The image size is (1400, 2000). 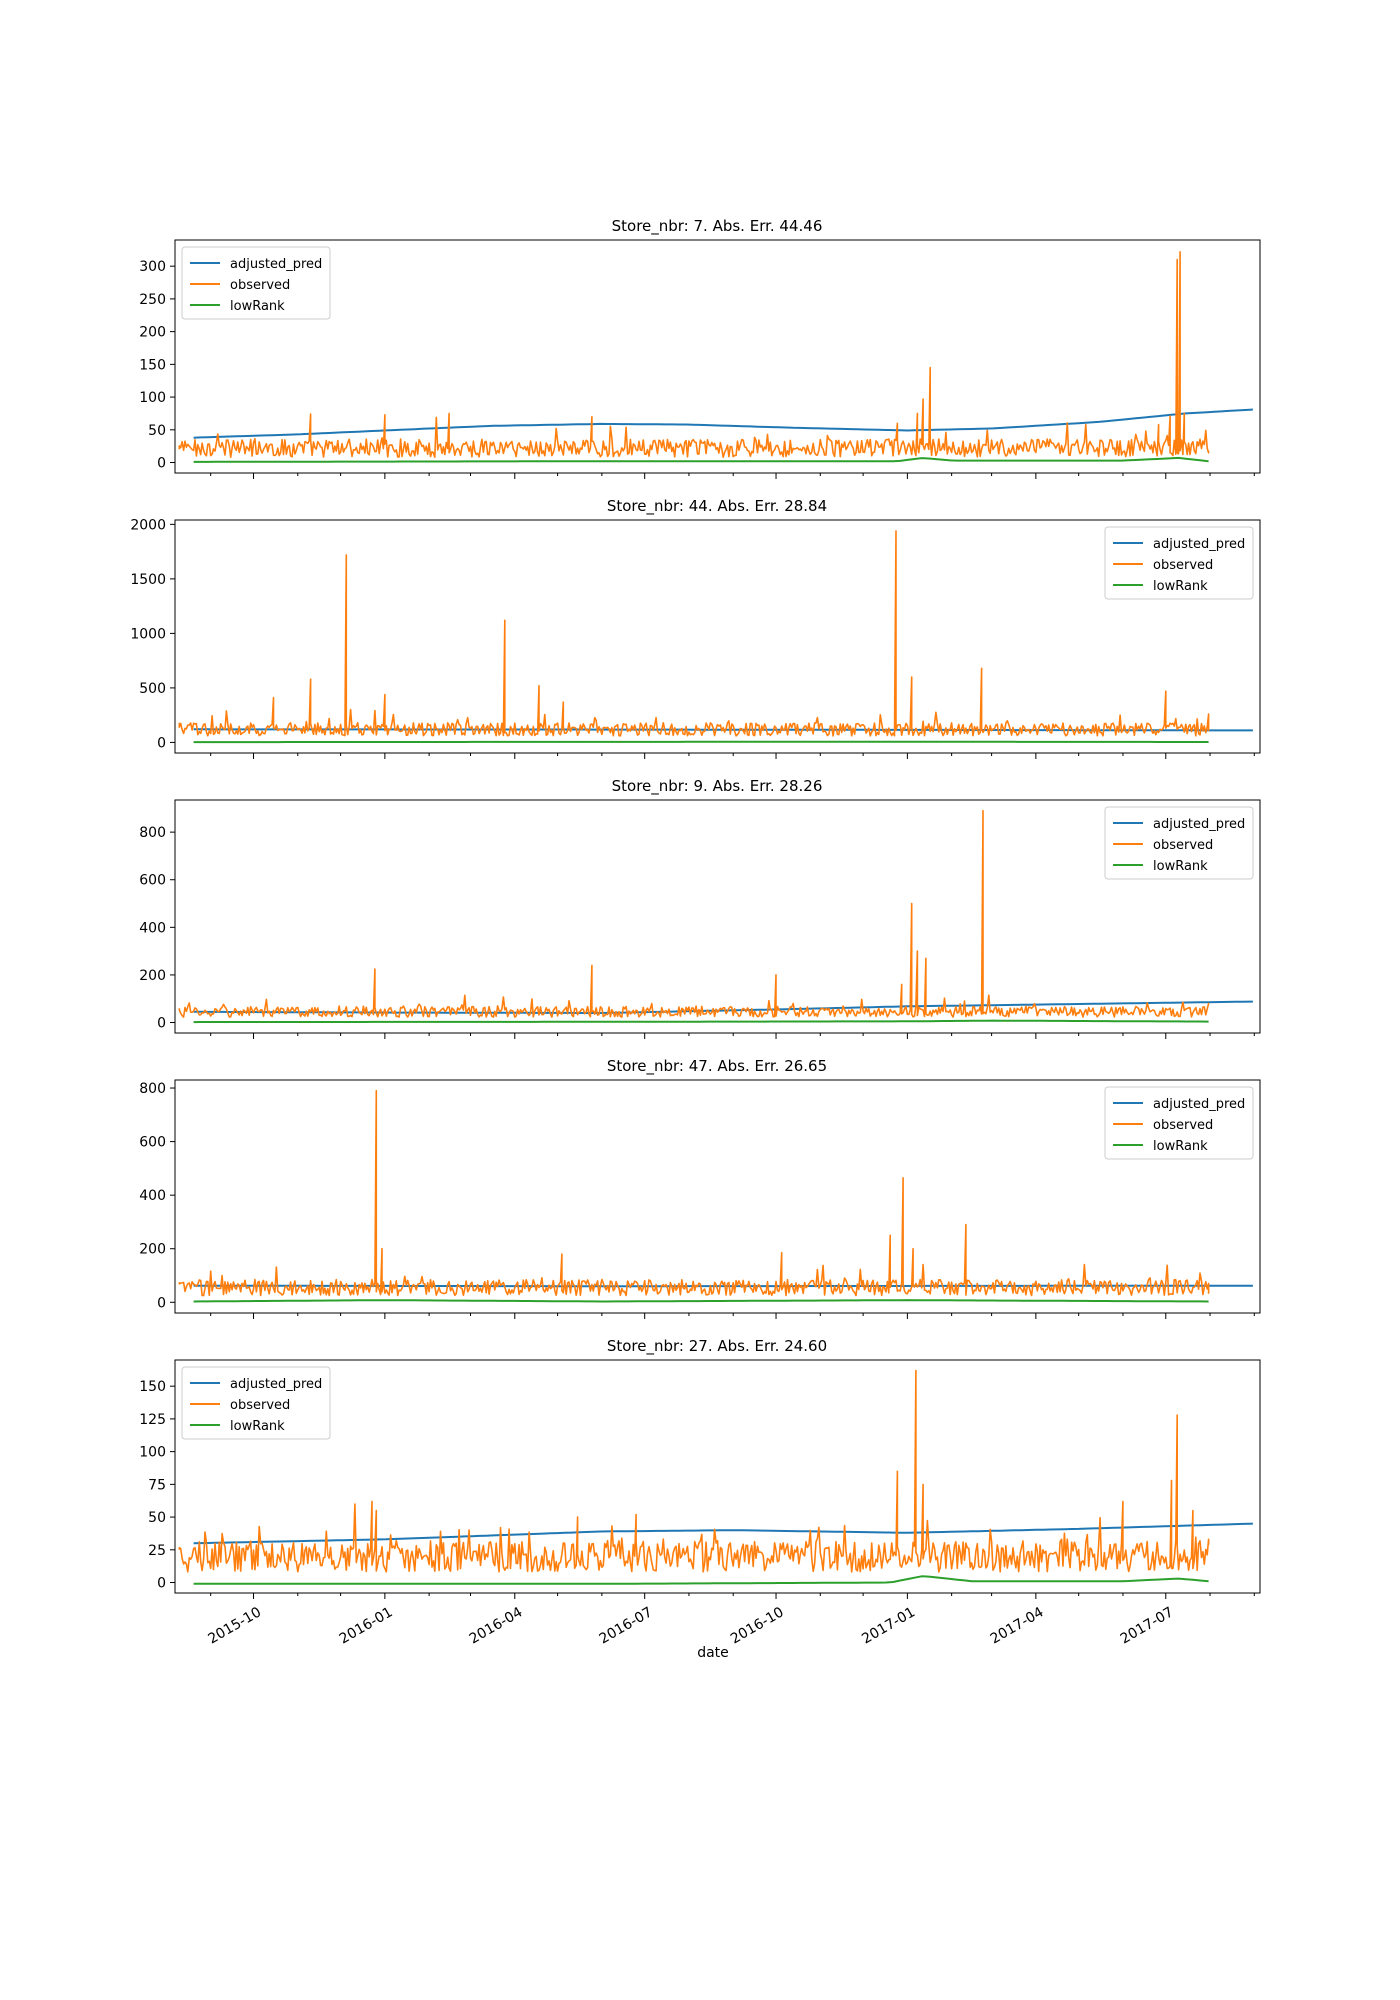 What do you see at coordinates (152, 689) in the screenshot?
I see `y-tick-label: 500` at bounding box center [152, 689].